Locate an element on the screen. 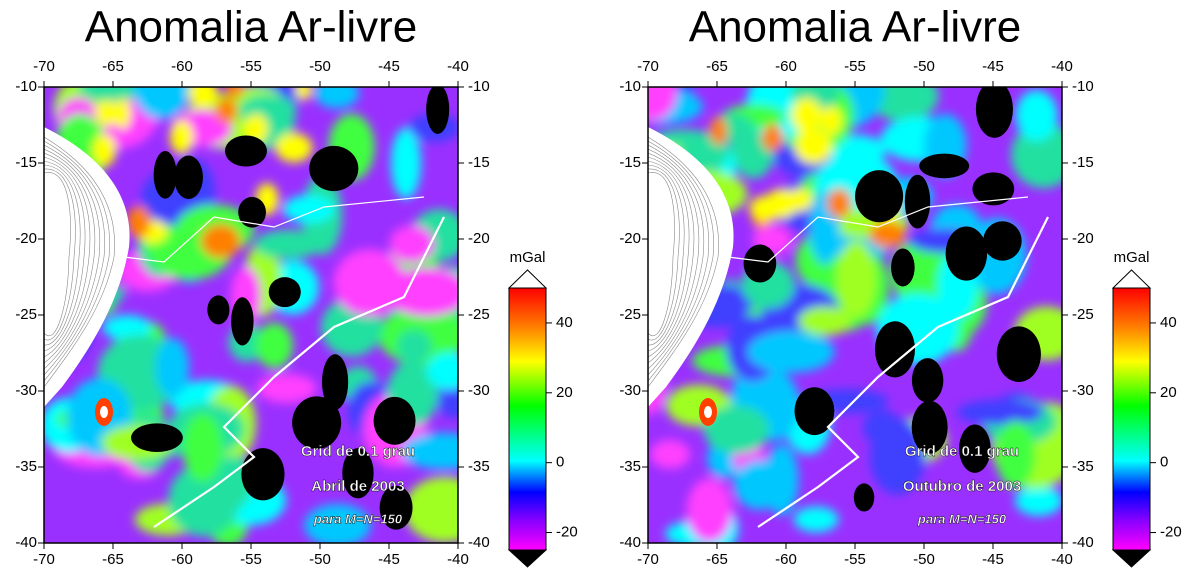 The image size is (1189, 569). map-annotation: Abril de 2003 is located at coordinates (357, 486).